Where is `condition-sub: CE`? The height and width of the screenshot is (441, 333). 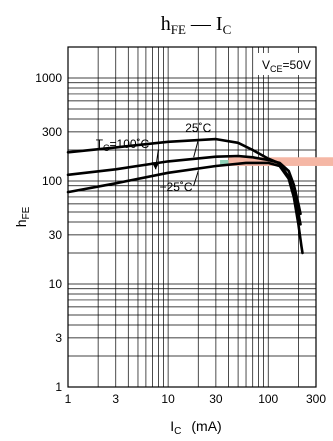
condition-sub: CE is located at coordinates (276, 69).